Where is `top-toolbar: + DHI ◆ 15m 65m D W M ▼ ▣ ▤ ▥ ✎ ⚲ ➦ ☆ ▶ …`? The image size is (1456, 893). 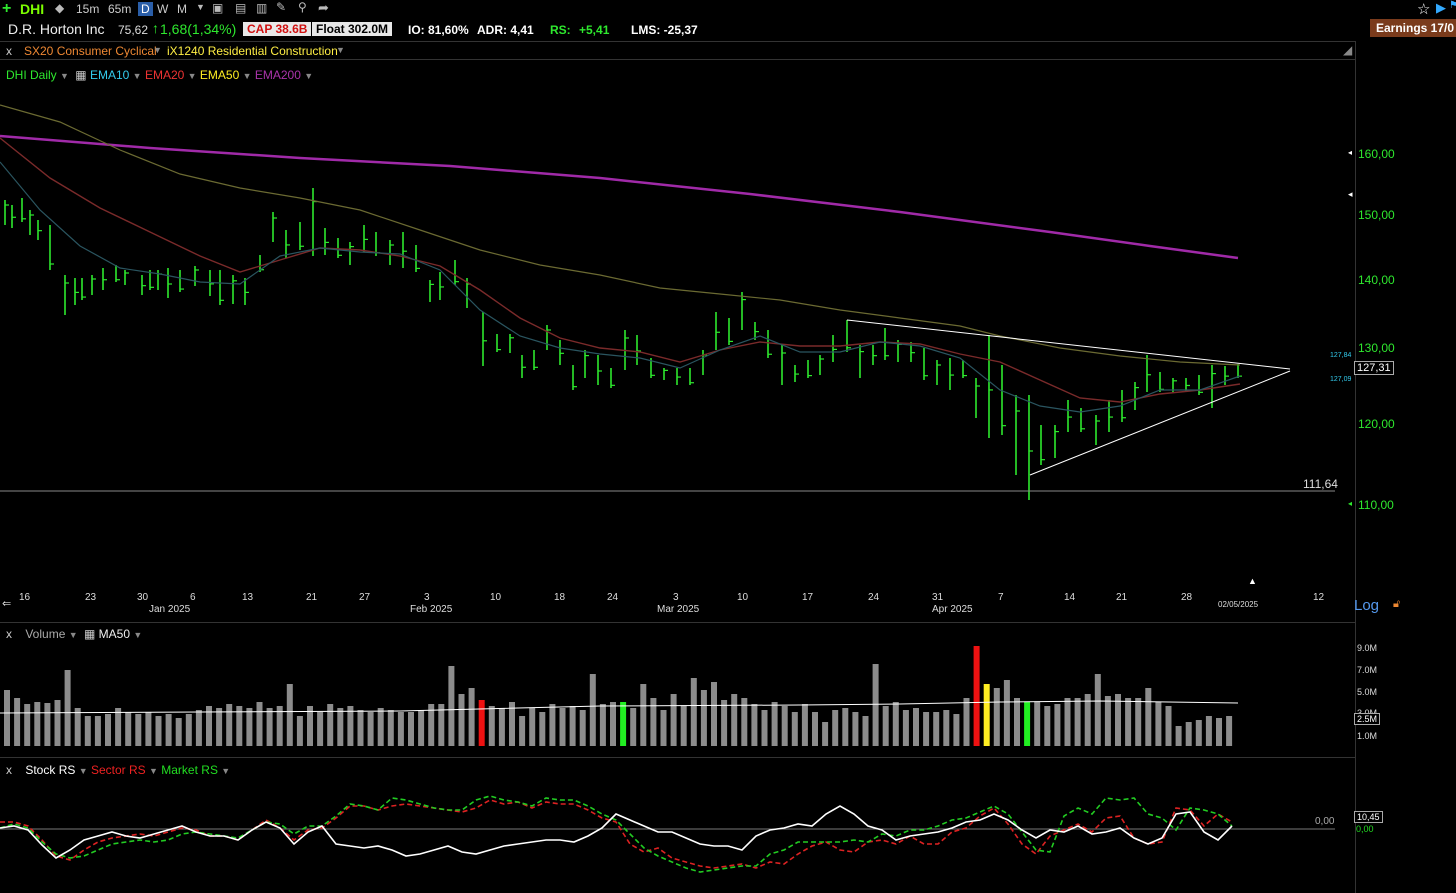 top-toolbar: + DHI ◆ 15m 65m D W M ▼ ▣ ▤ ▥ ✎ ⚲ ➦ ☆ ▶ … is located at coordinates (728, 9).